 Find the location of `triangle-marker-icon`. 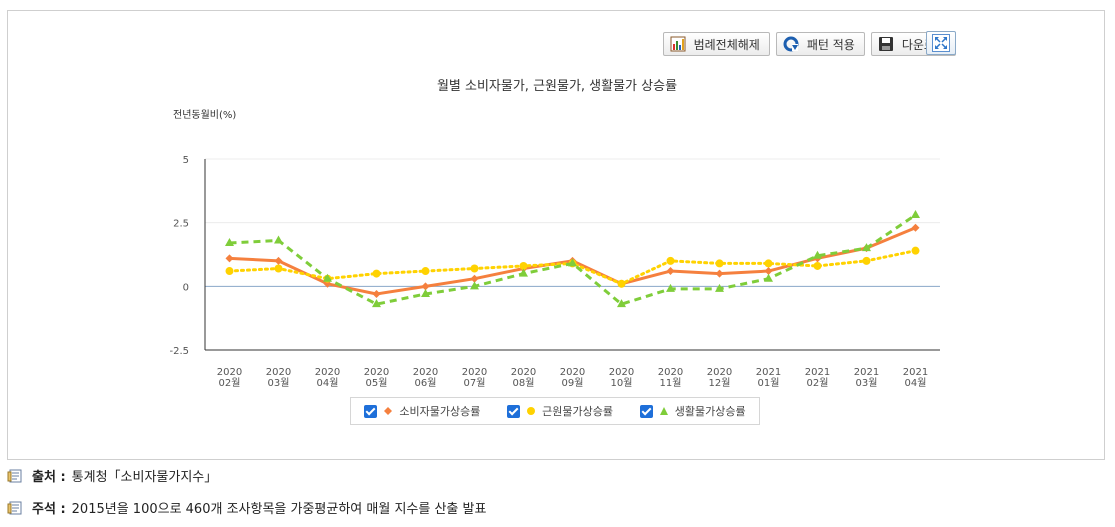

triangle-marker-icon is located at coordinates (663, 411).